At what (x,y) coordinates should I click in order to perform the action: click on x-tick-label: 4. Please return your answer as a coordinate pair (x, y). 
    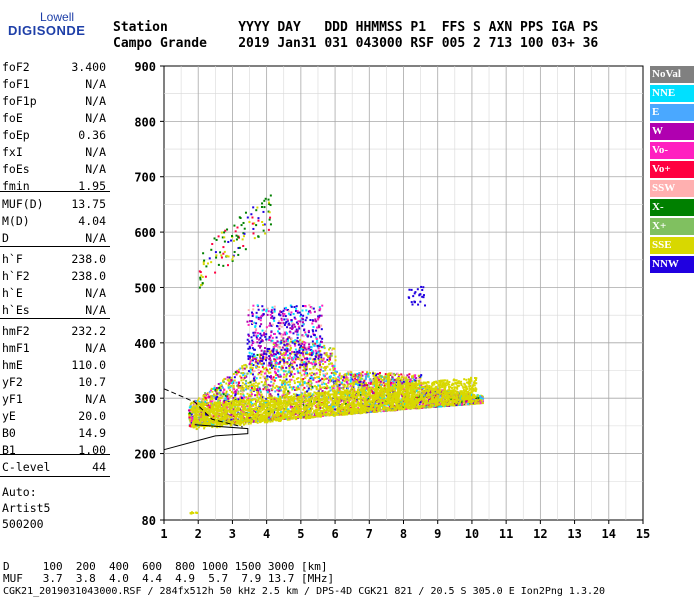
    Looking at the image, I should click on (266, 534).